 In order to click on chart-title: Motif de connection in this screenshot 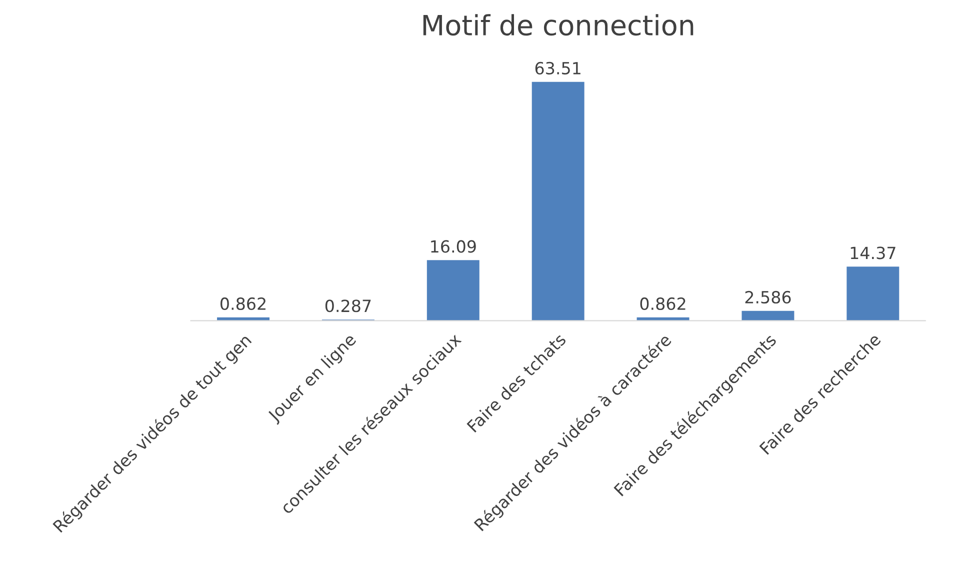, I will do `click(558, 25)`.